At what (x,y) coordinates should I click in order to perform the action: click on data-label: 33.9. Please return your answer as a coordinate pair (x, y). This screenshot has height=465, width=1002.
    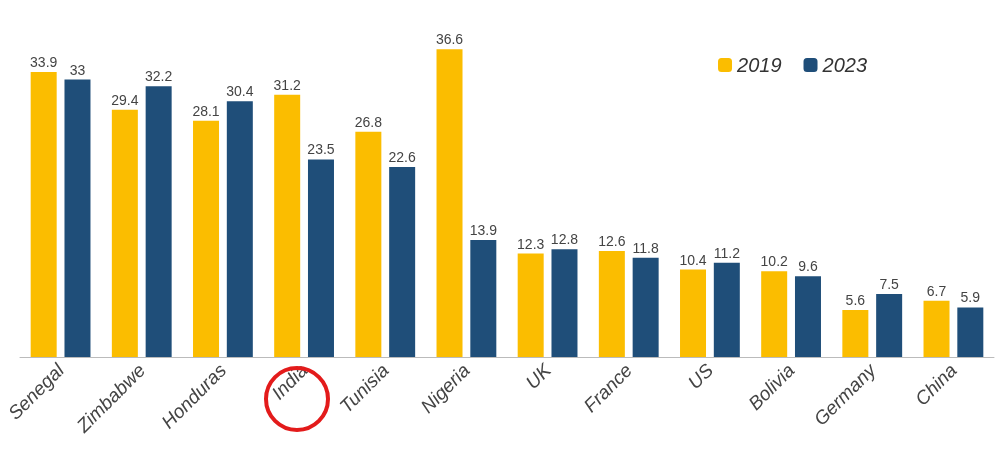
    Looking at the image, I should click on (44, 61).